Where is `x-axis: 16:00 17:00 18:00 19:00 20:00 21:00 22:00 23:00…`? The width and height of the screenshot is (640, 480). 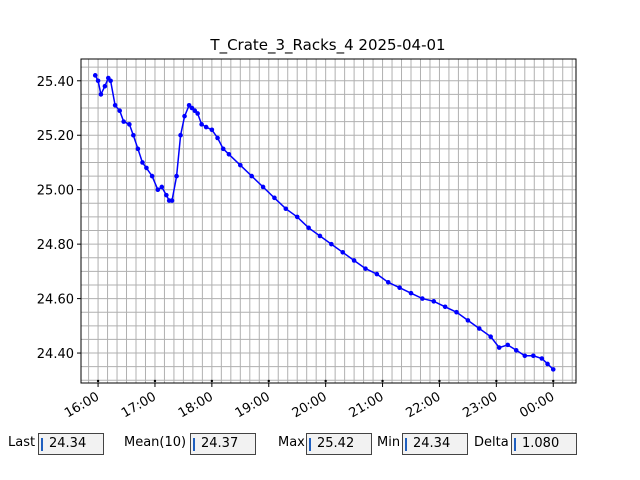
x-axis: 16:00 17:00 18:00 19:00 20:00 21:00 22:00 23:00… is located at coordinates (309, 400).